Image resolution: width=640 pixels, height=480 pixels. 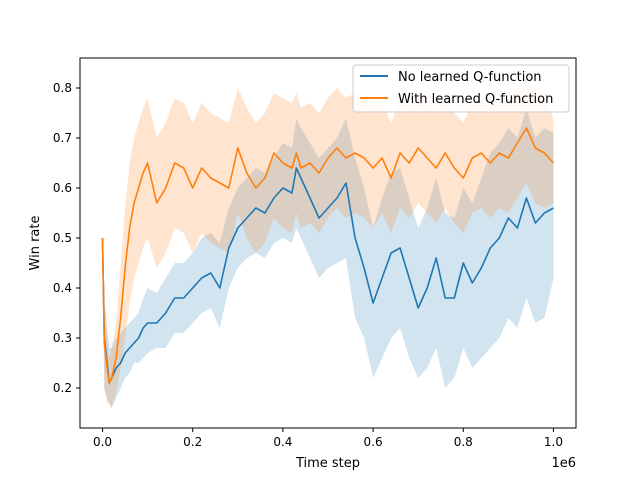 What do you see at coordinates (62, 288) in the screenshot?
I see `y-tick-label: 0.4` at bounding box center [62, 288].